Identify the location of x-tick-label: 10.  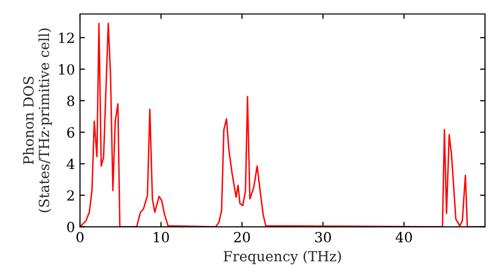
(161, 237).